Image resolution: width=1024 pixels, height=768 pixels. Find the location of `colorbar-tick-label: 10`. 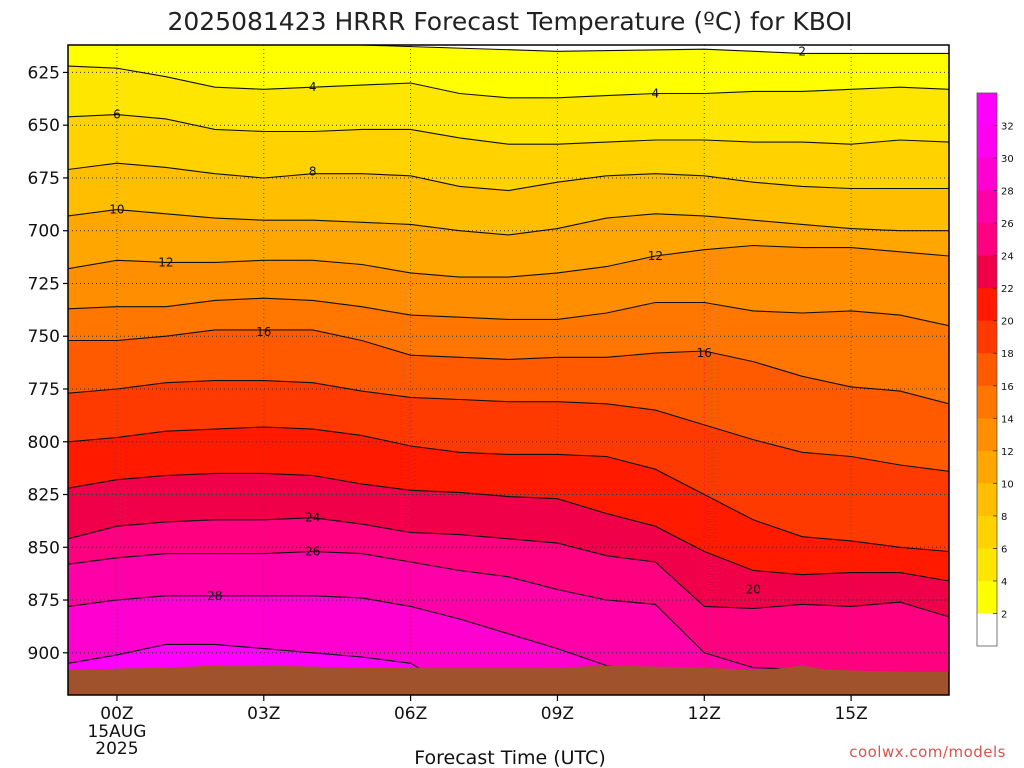

colorbar-tick-label: 10 is located at coordinates (1007, 484).